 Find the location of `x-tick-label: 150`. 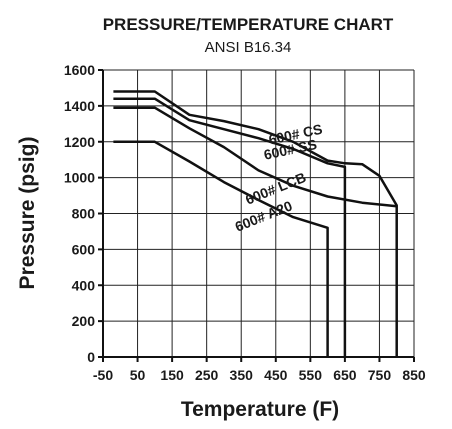

x-tick-label: 150 is located at coordinates (172, 375).